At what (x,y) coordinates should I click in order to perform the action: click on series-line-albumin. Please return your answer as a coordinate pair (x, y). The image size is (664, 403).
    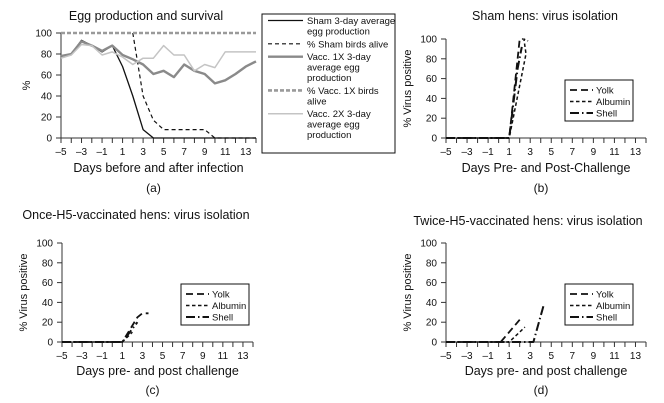
    Looking at the image, I should click on (97, 337).